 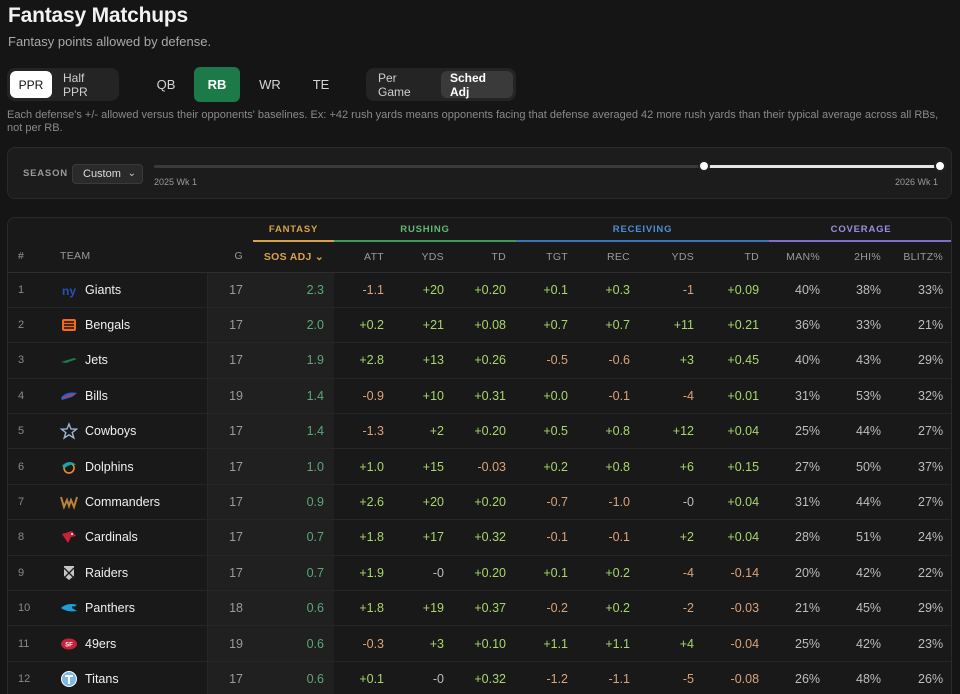 I want to click on season-select: Custom ⌄, so click(x=107, y=174).